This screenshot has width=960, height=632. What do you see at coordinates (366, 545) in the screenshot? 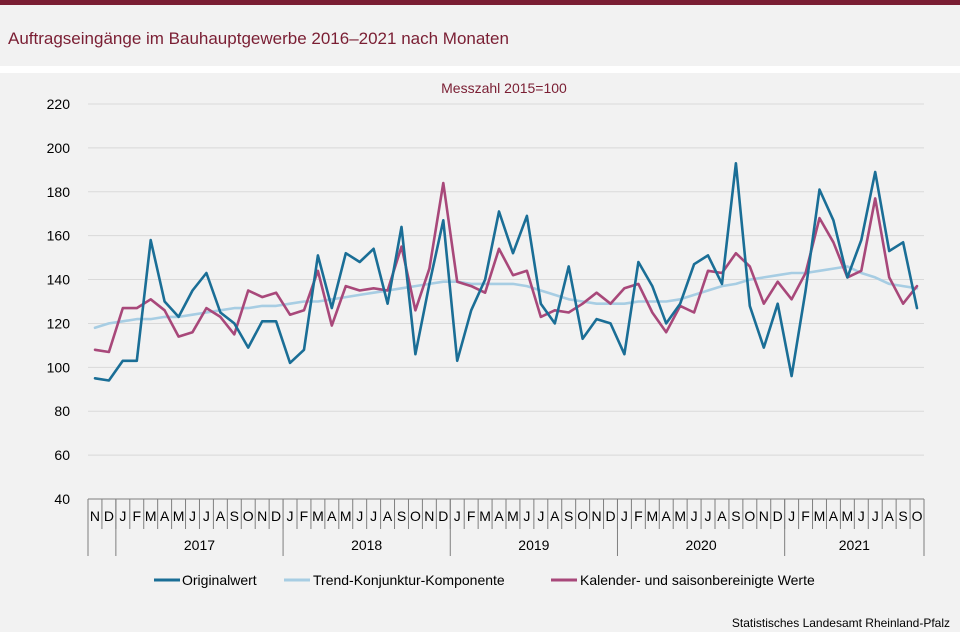
I see `year-label: 2018` at bounding box center [366, 545].